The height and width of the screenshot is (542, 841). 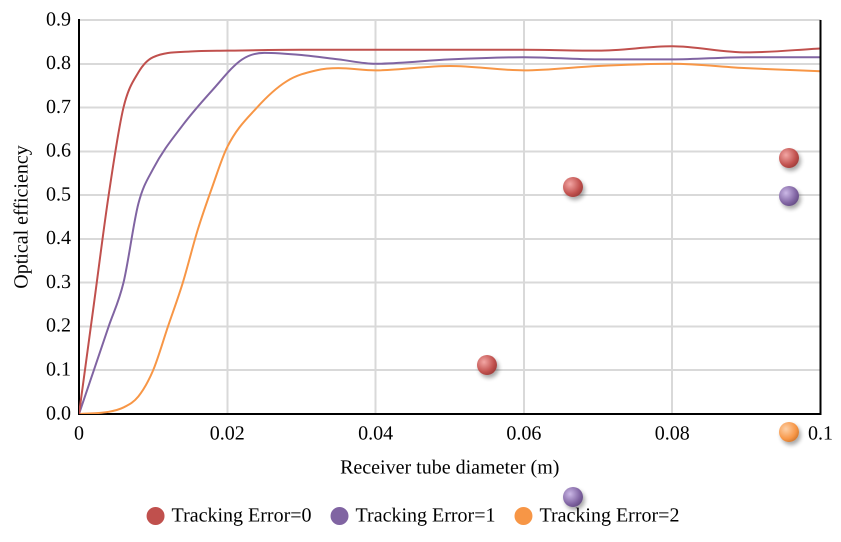 I want to click on y-tick-label: 0.2, so click(x=58, y=325).